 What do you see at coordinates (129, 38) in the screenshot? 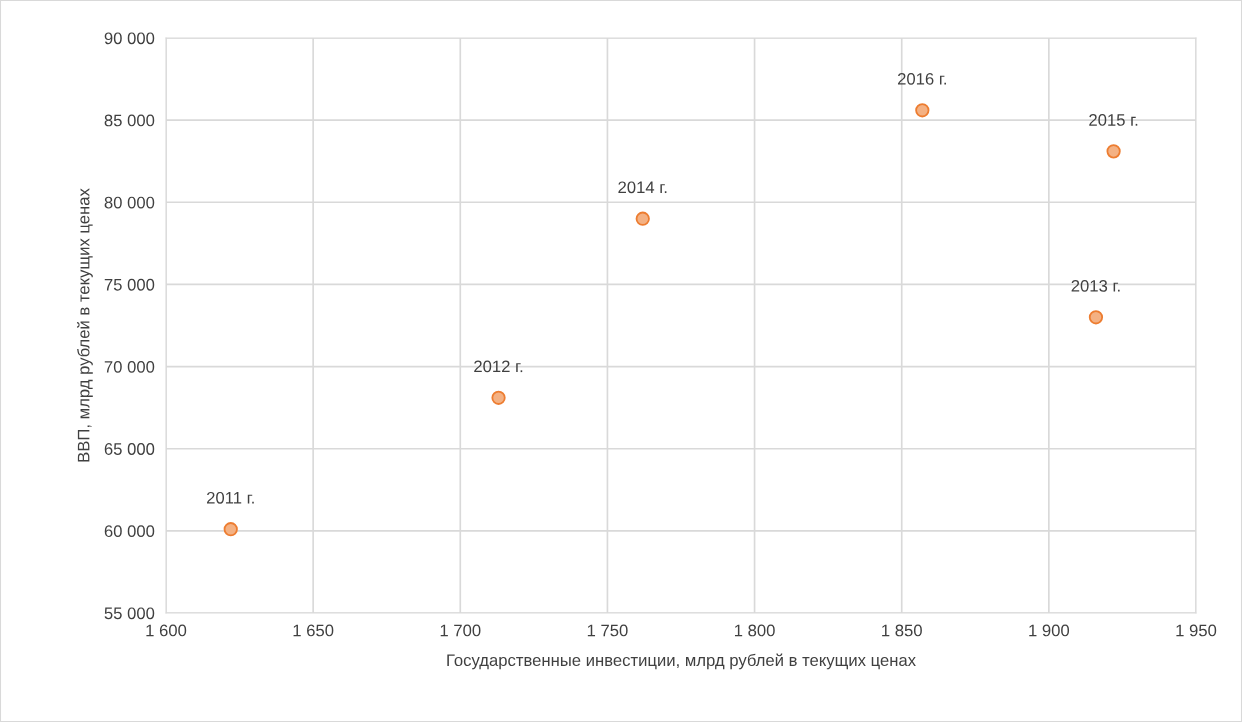
I see `y-tick-label: 90 000` at bounding box center [129, 38].